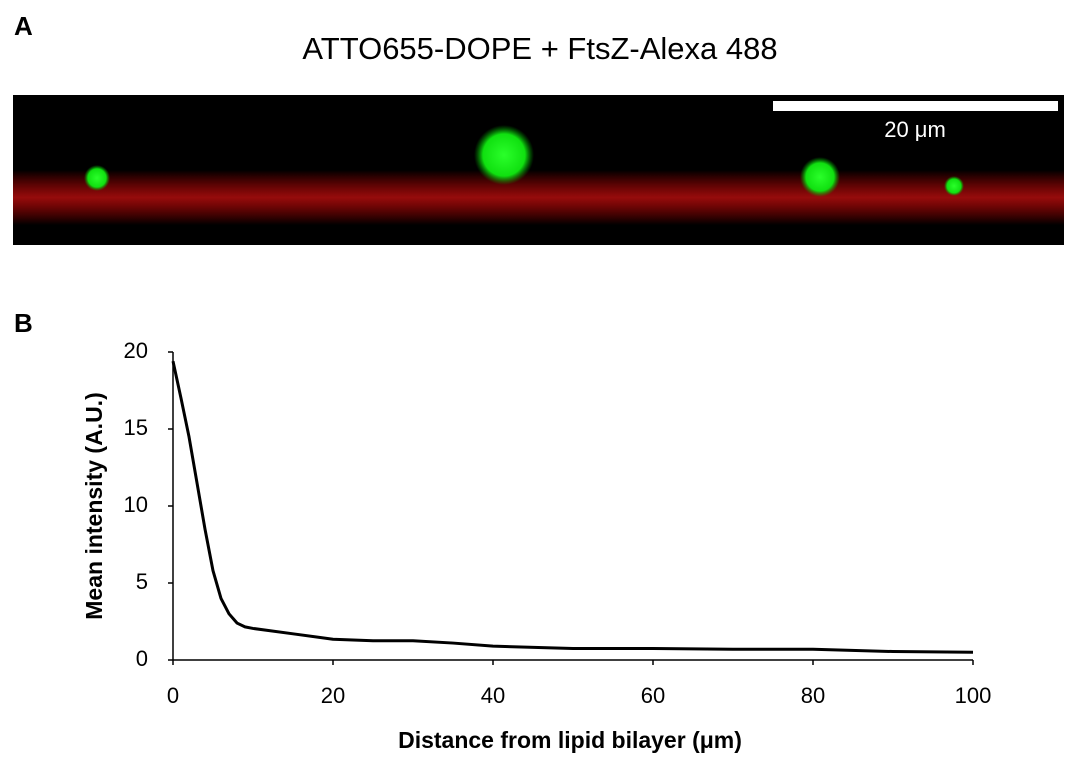  Describe the element at coordinates (142, 658) in the screenshot. I see `y-tick-label: 0` at that location.